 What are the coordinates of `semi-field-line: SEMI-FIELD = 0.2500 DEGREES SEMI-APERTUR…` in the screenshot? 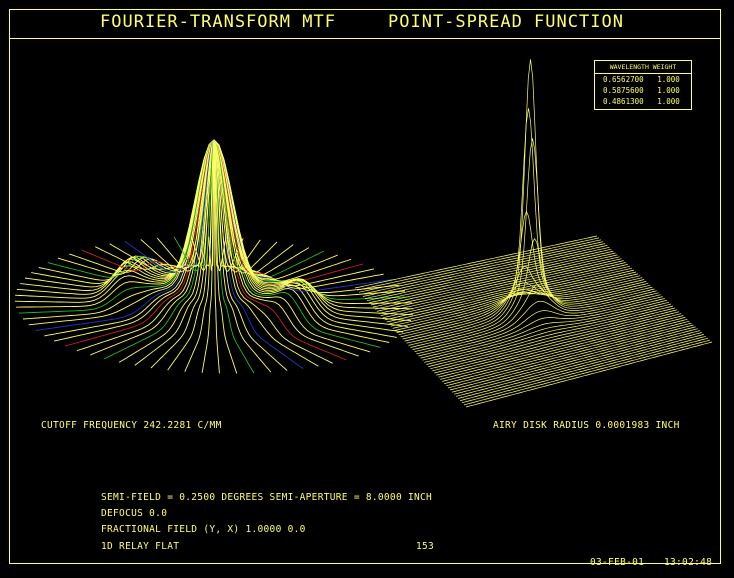 It's located at (267, 497).